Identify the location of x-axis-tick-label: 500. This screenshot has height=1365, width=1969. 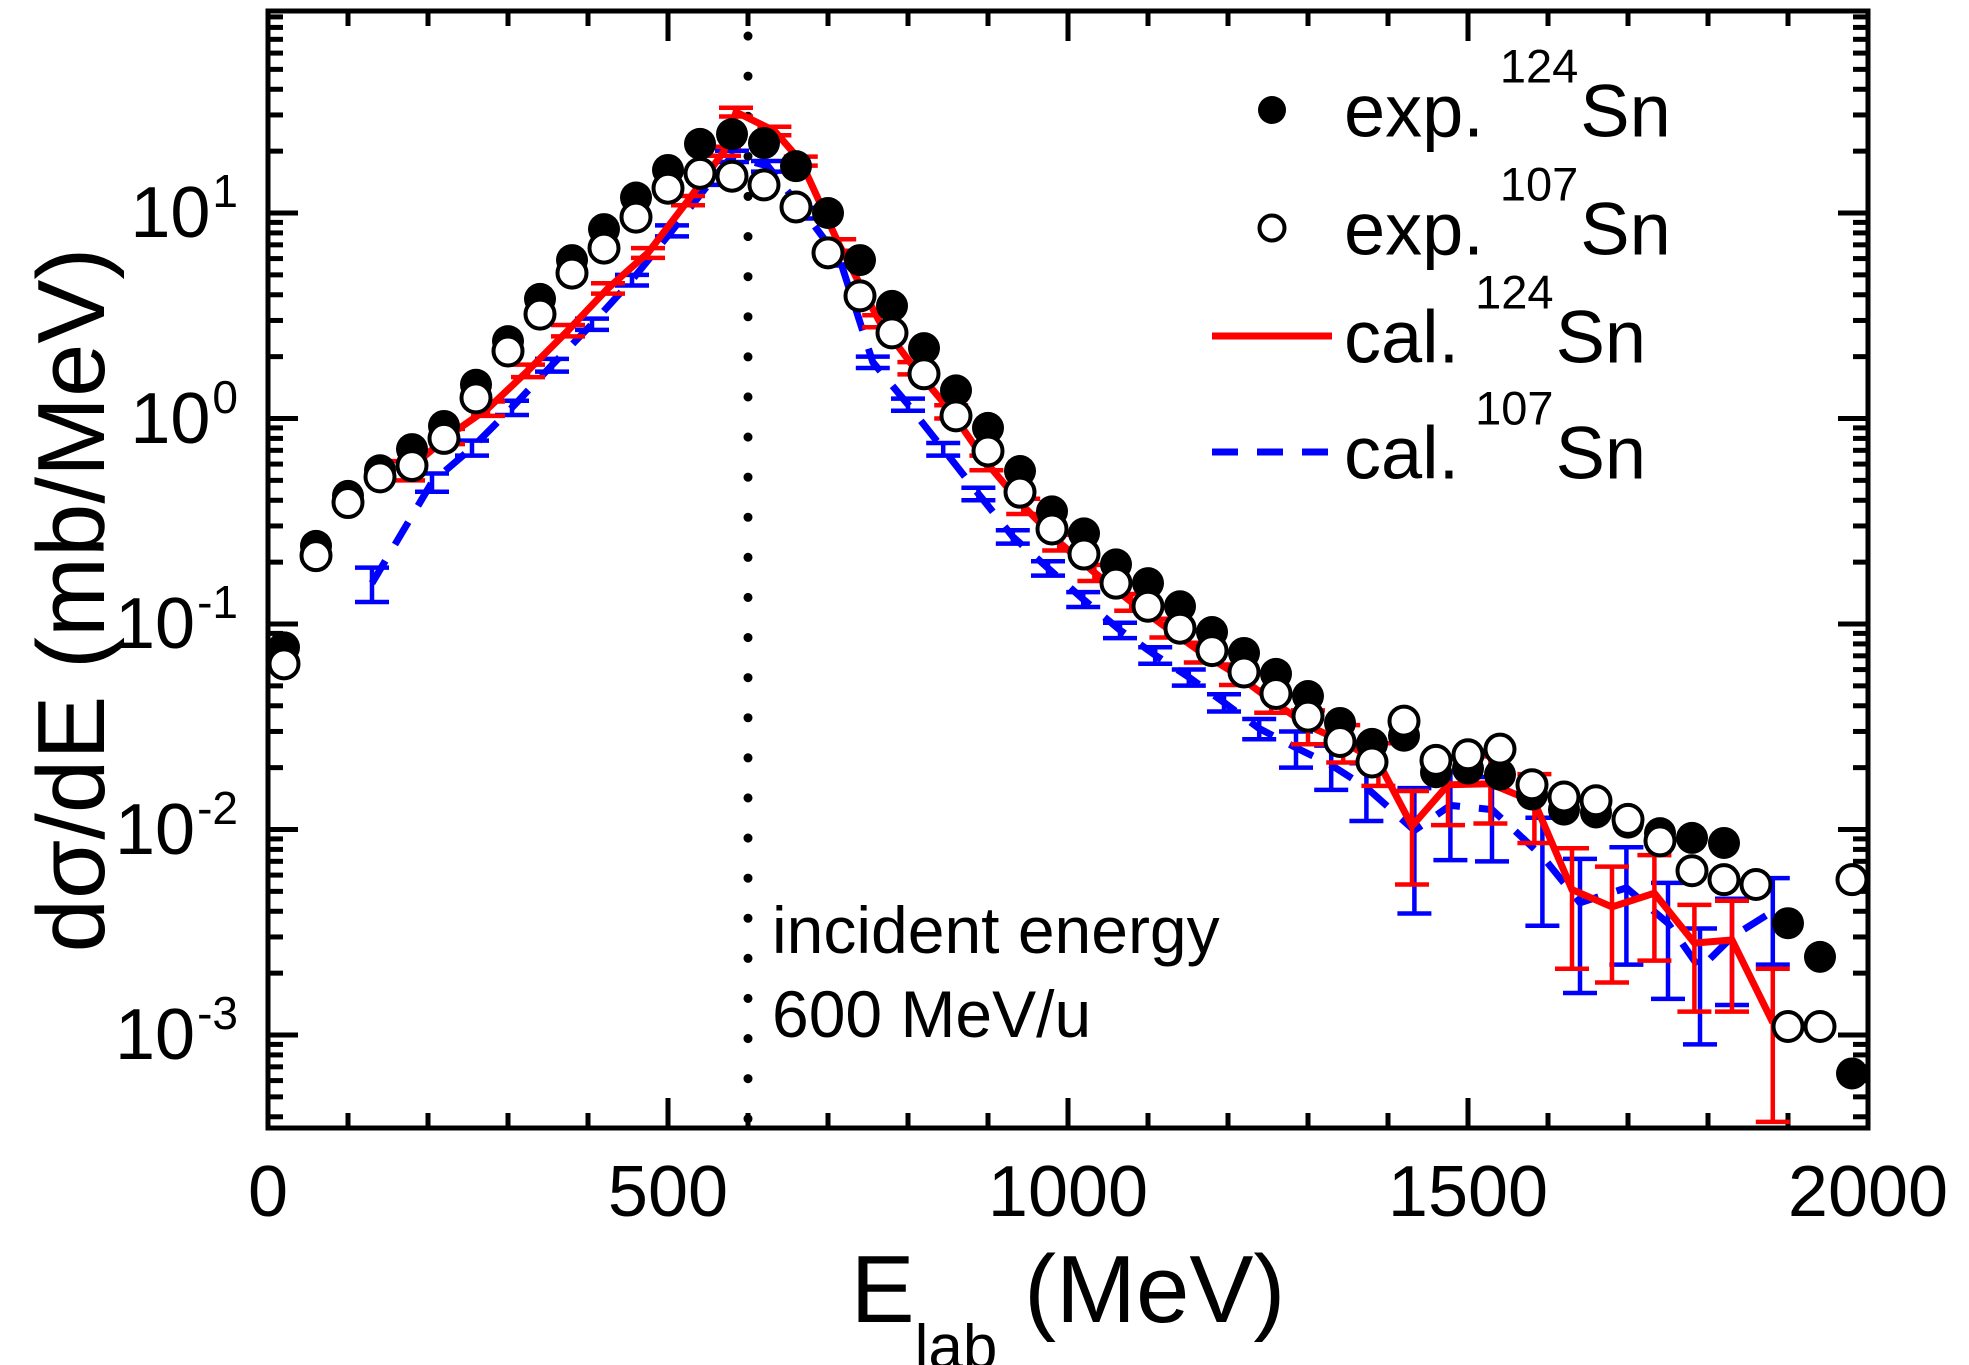
(668, 1192).